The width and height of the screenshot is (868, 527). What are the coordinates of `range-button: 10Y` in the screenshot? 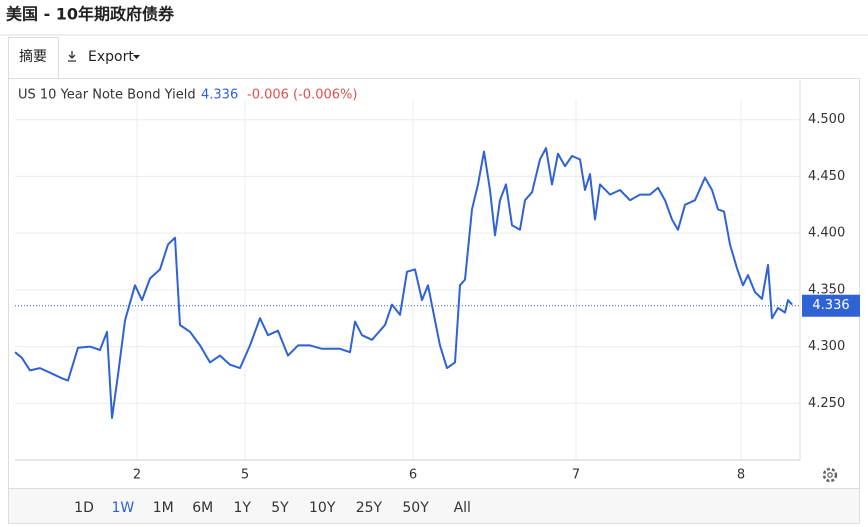 It's located at (322, 508).